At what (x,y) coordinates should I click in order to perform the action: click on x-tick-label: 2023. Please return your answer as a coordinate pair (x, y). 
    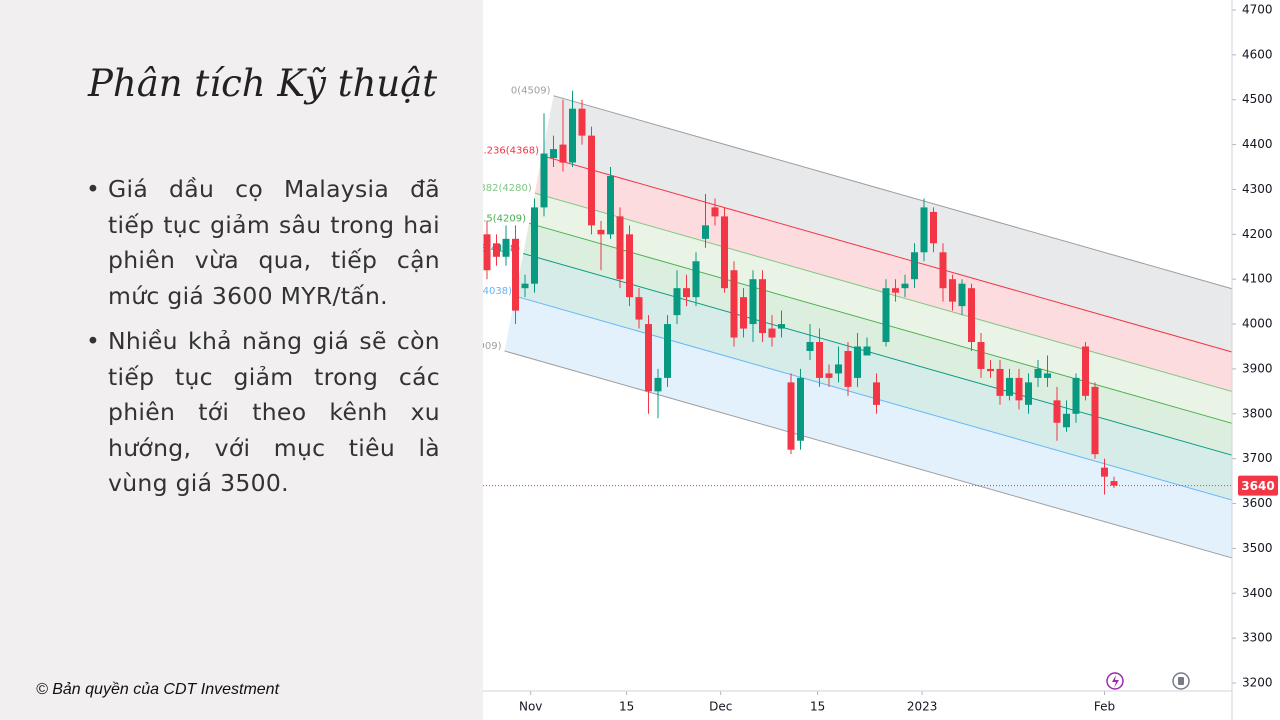
    Looking at the image, I should click on (922, 707).